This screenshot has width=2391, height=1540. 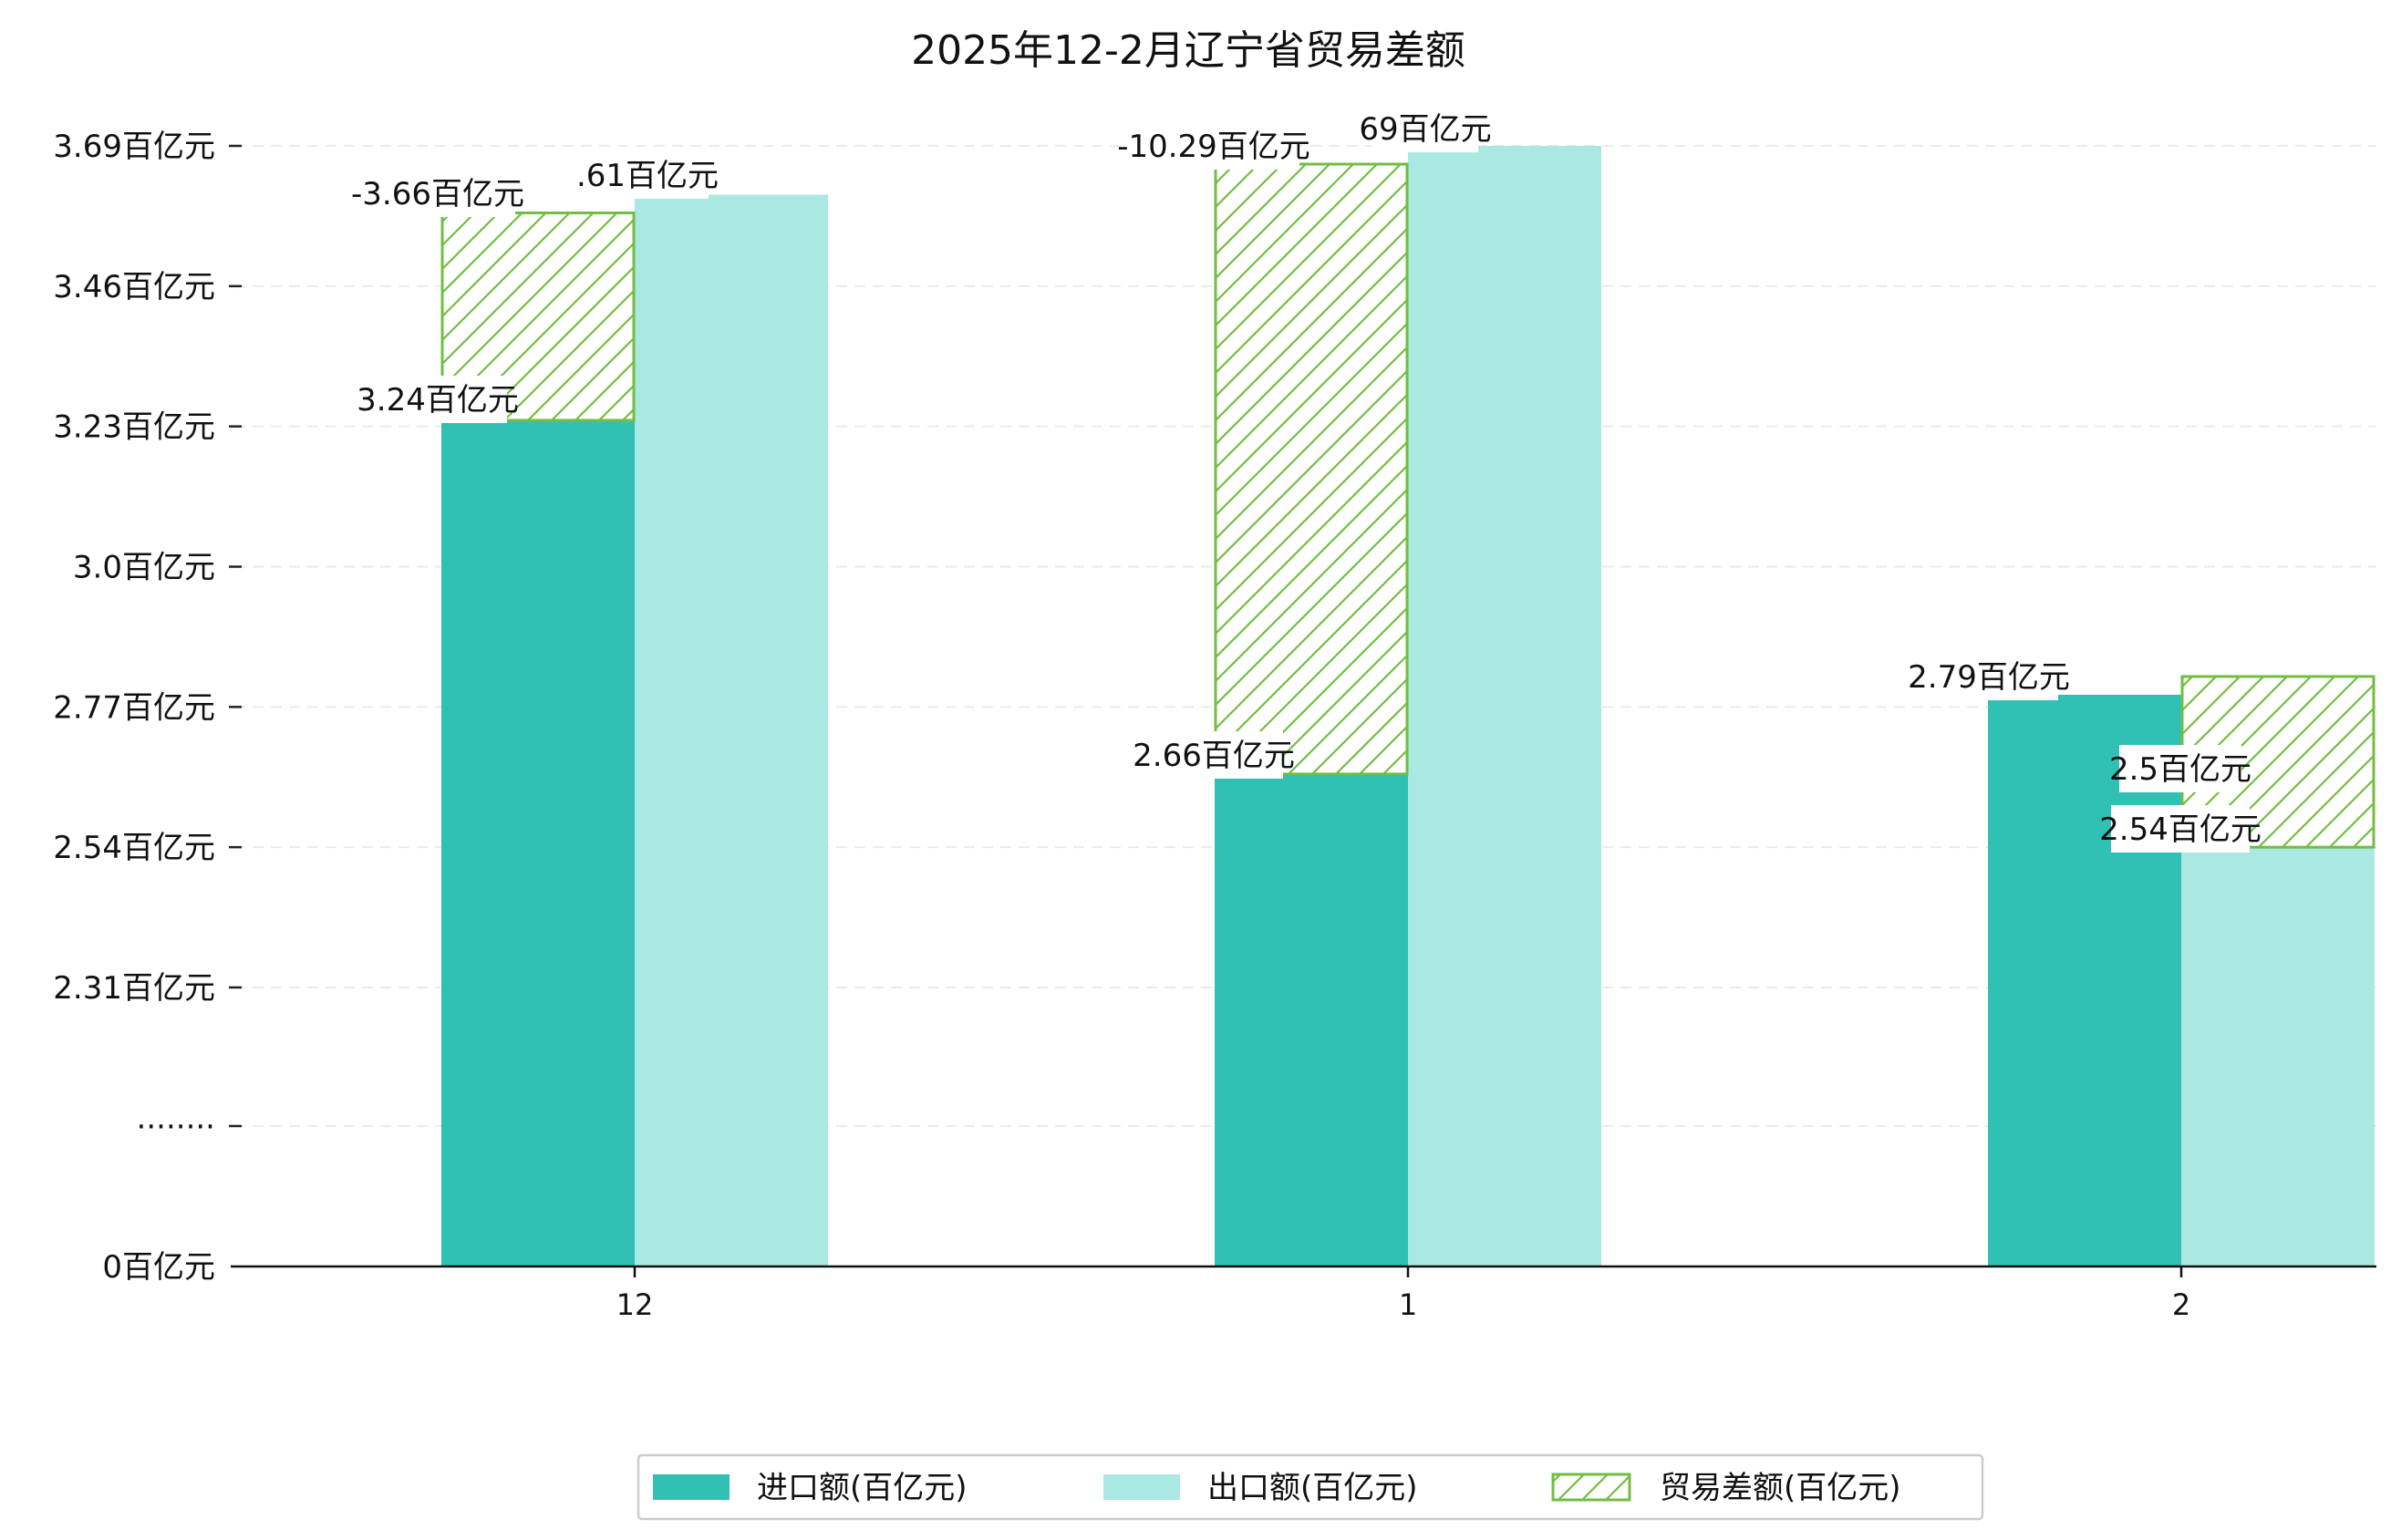 I want to click on legend-label: 贸易差额(百亿元), so click(x=1780, y=1488).